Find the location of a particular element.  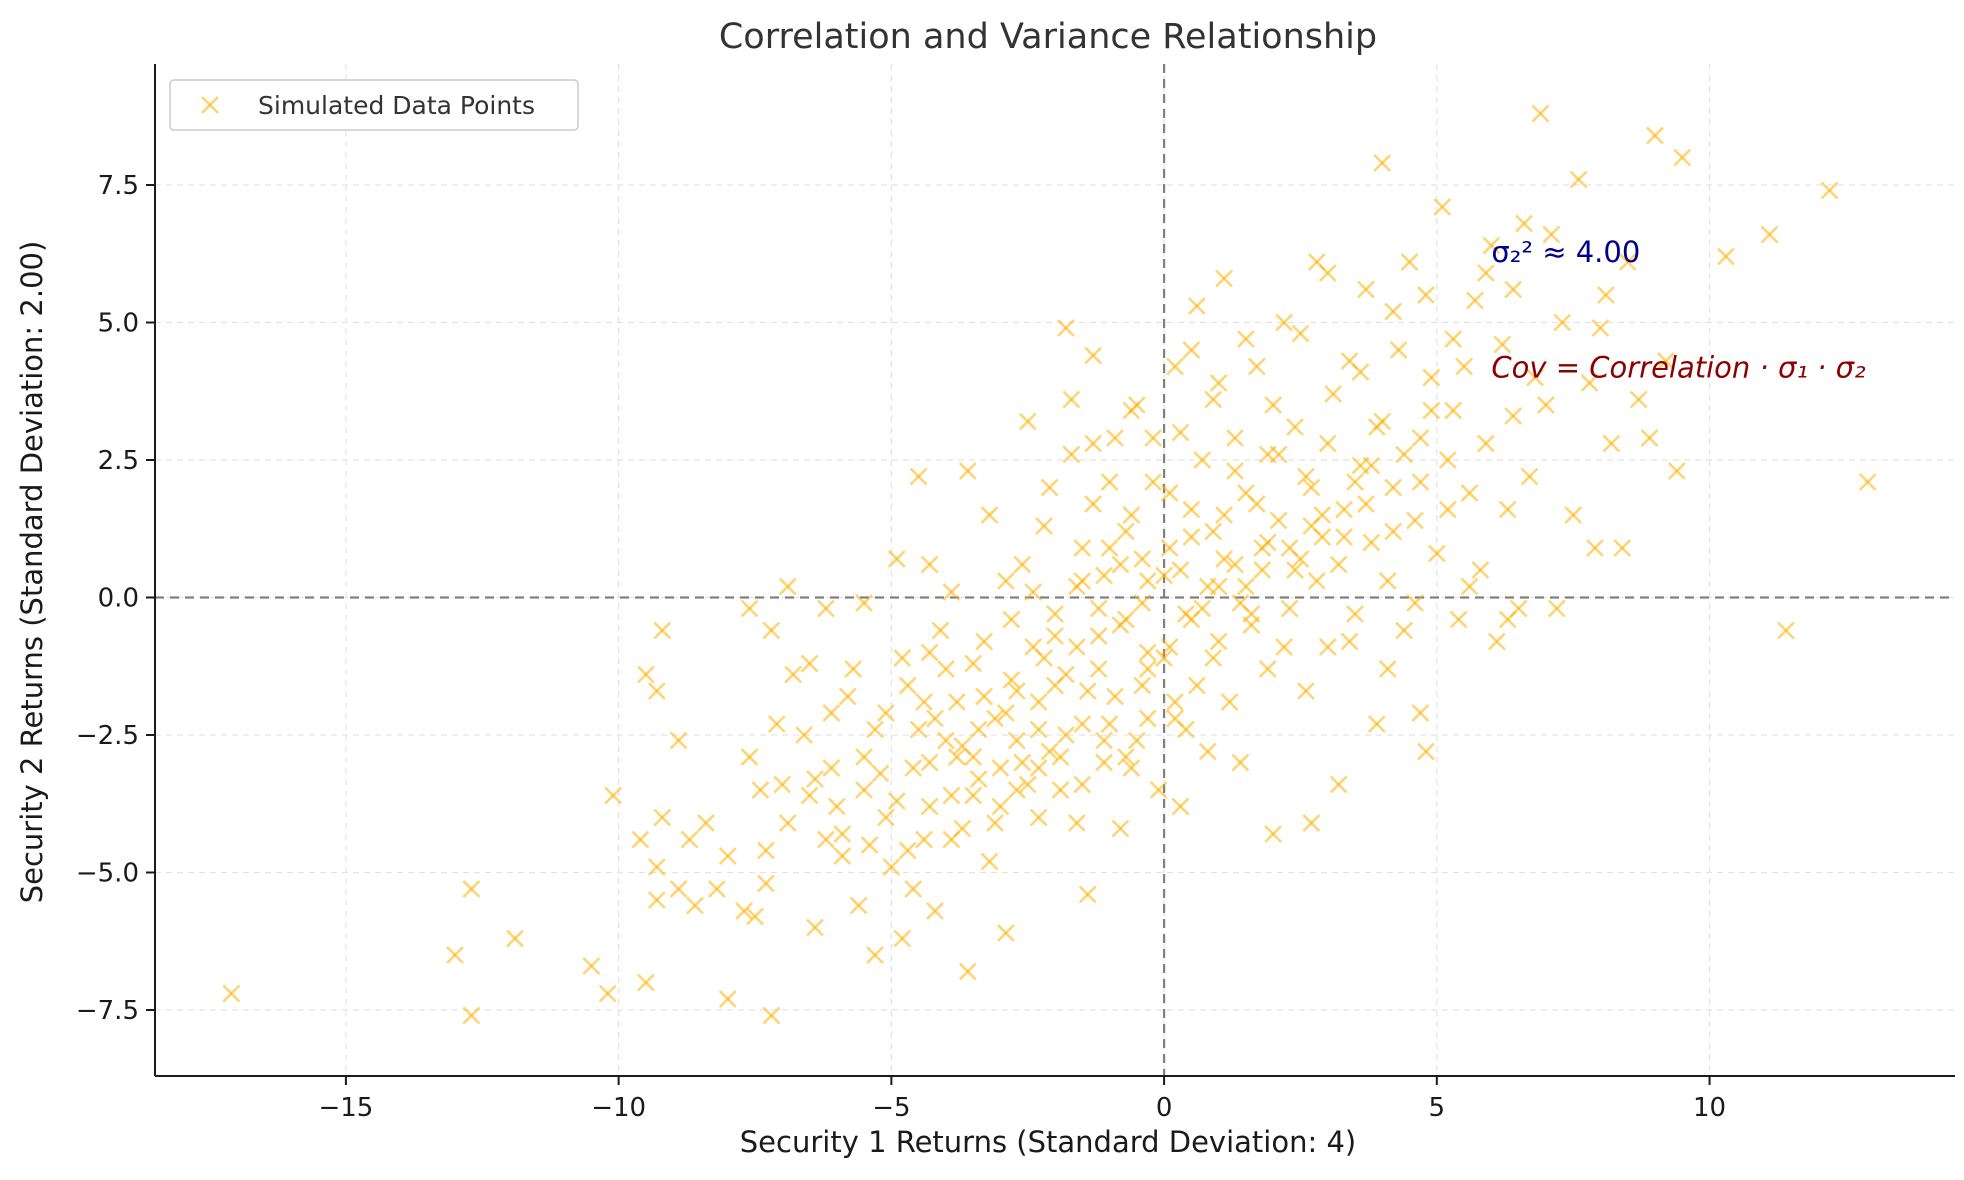

y-tick-label: −5.0 is located at coordinates (107, 874).